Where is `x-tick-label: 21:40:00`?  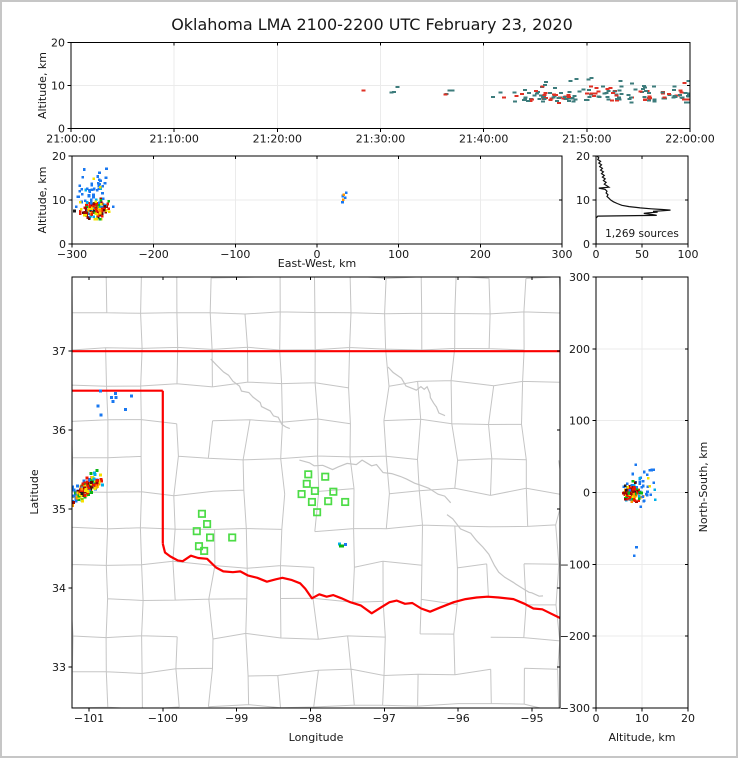
x-tick-label: 21:40:00 is located at coordinates (483, 139).